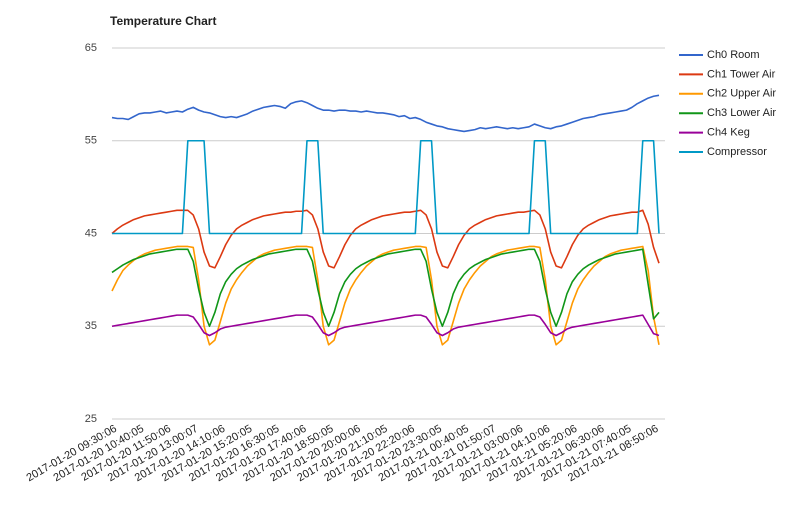  Describe the element at coordinates (91, 141) in the screenshot. I see `y-tick-label: 55` at that location.